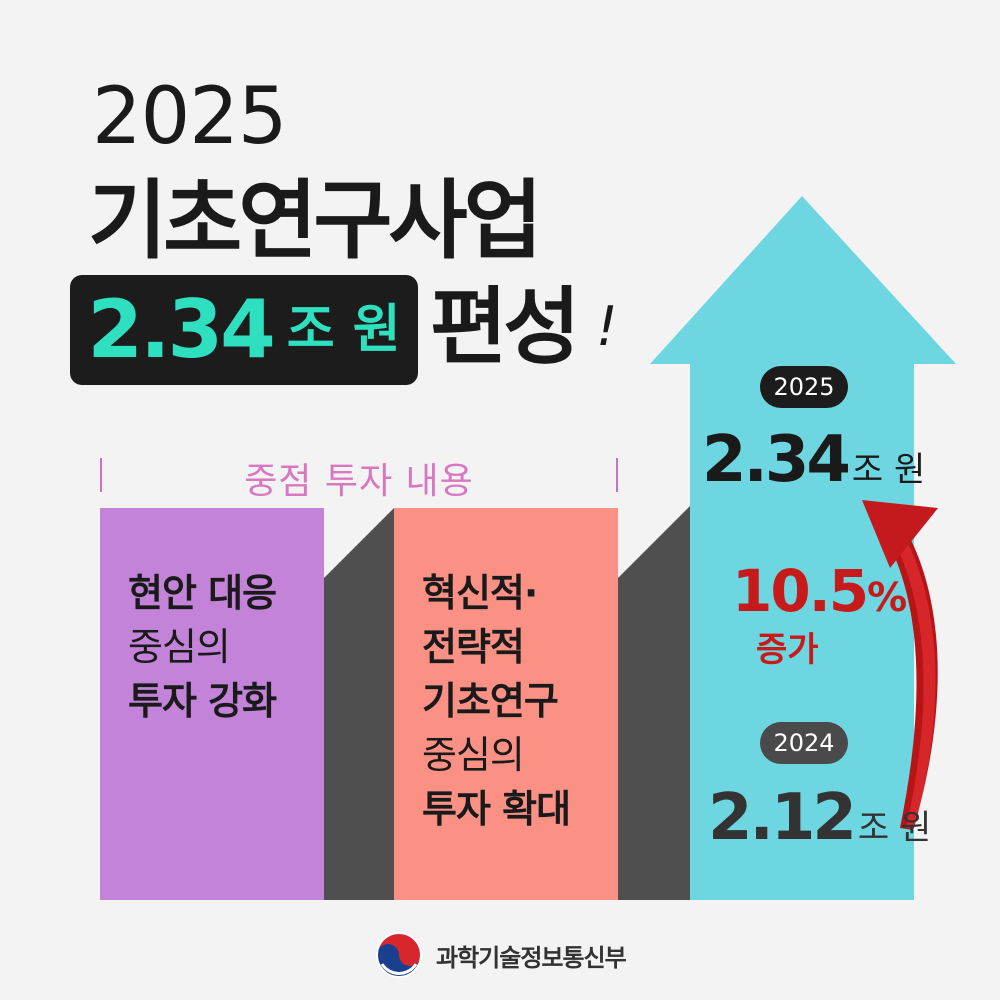 This screenshot has height=1000, width=1000. I want to click on amount-2025-number: 2.34, so click(776, 460).